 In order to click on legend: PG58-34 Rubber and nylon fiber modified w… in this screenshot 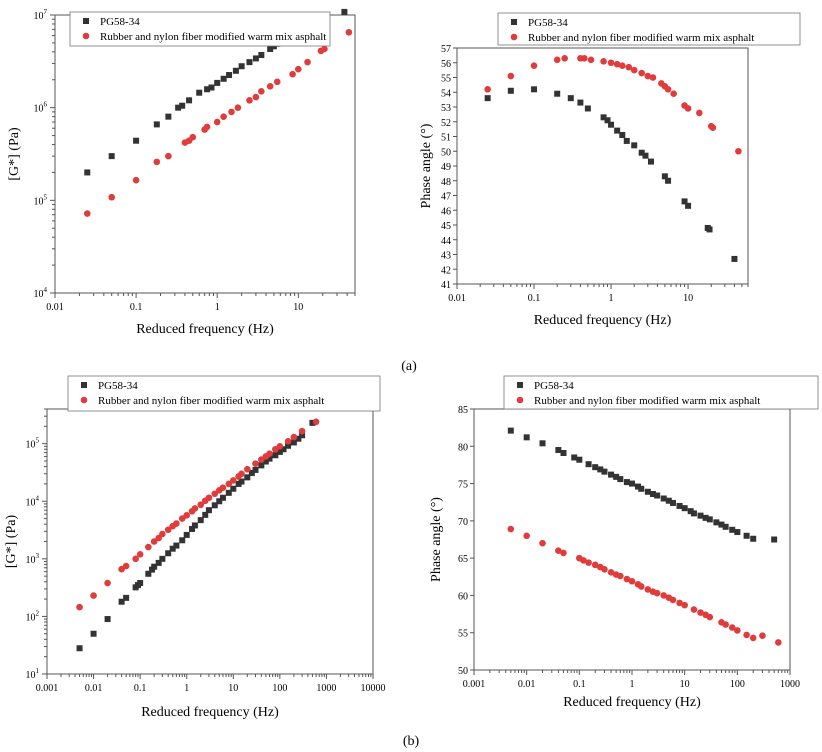, I will do `click(649, 29)`.